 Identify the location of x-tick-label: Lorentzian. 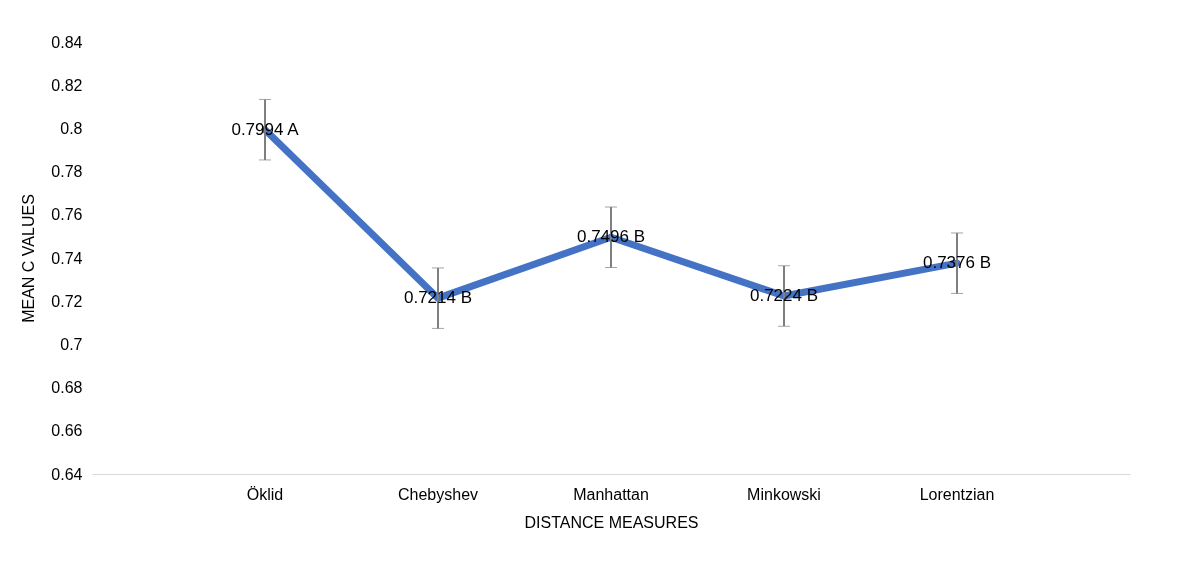
(957, 494).